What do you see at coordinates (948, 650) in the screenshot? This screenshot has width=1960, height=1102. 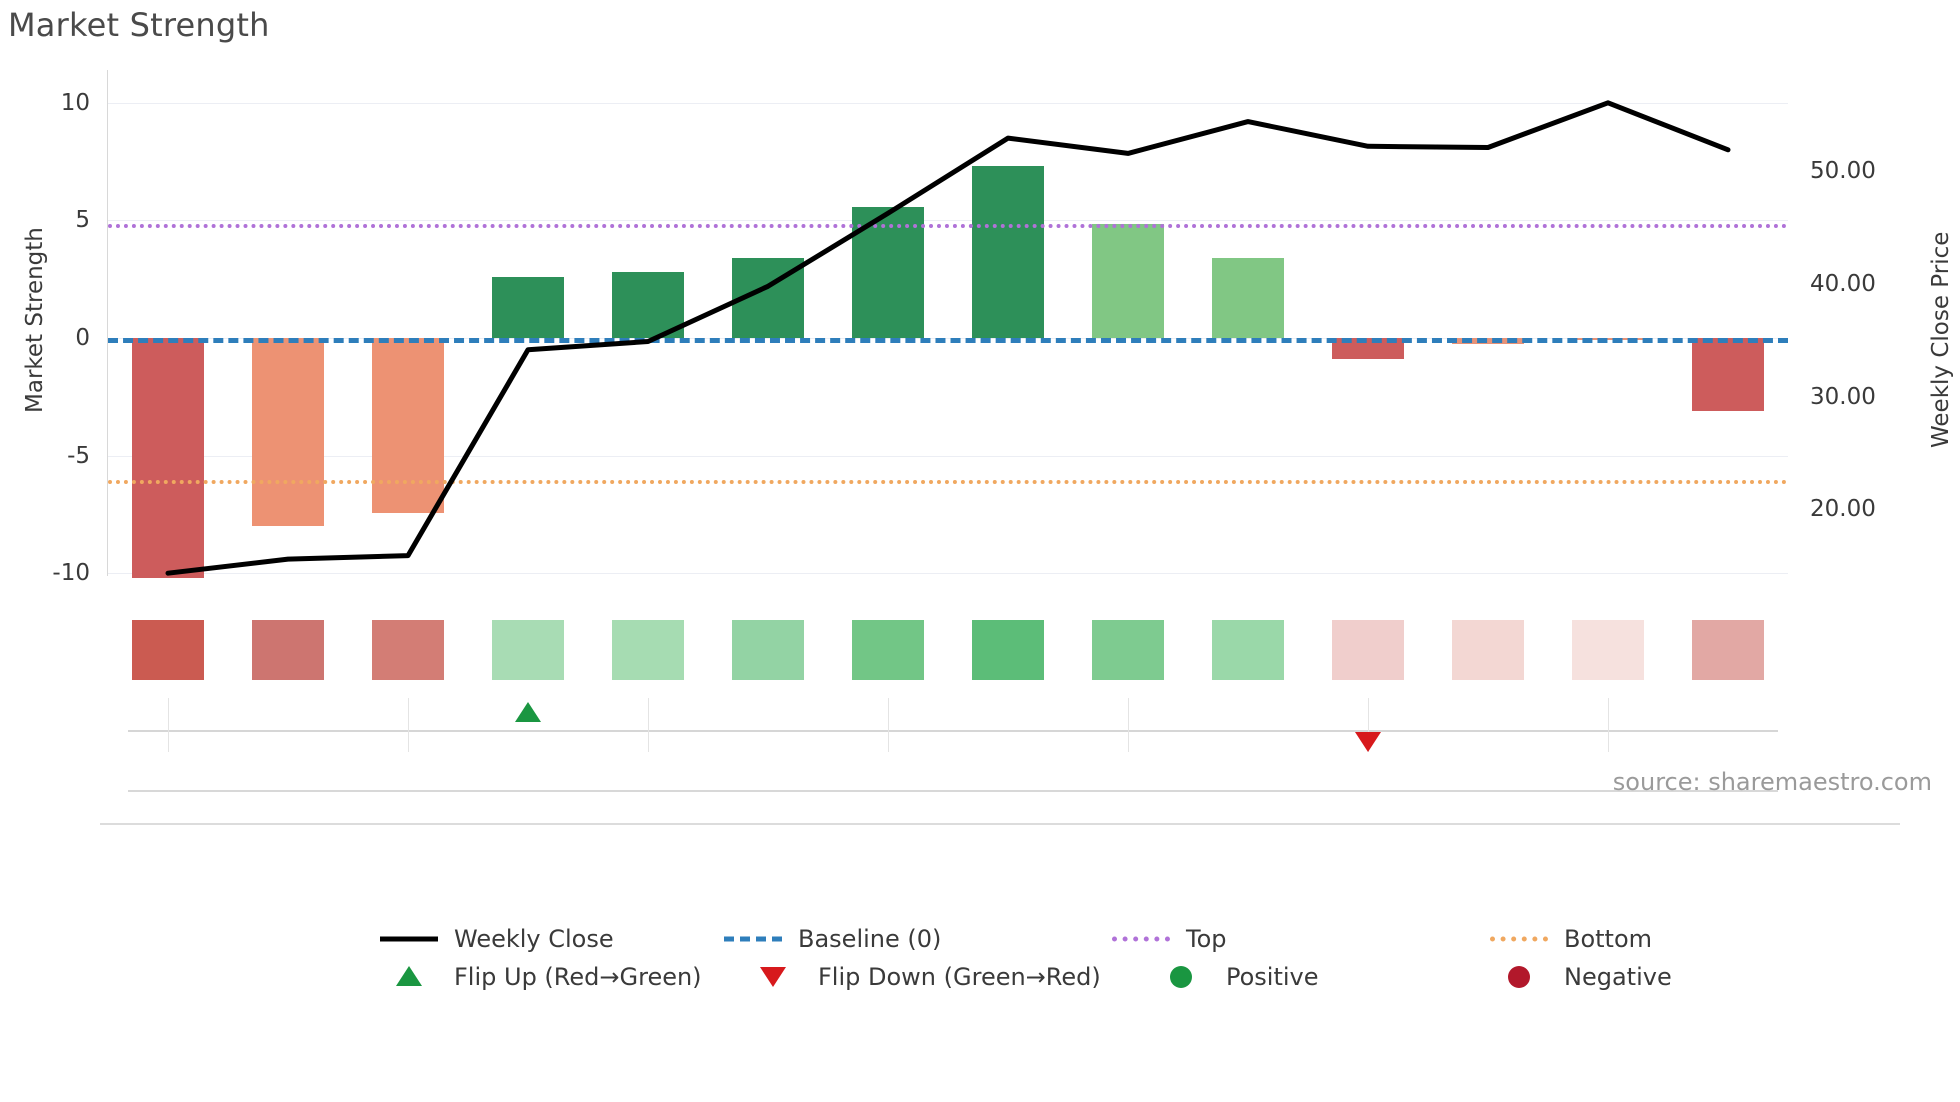 I see `strength-heat-strip` at bounding box center [948, 650].